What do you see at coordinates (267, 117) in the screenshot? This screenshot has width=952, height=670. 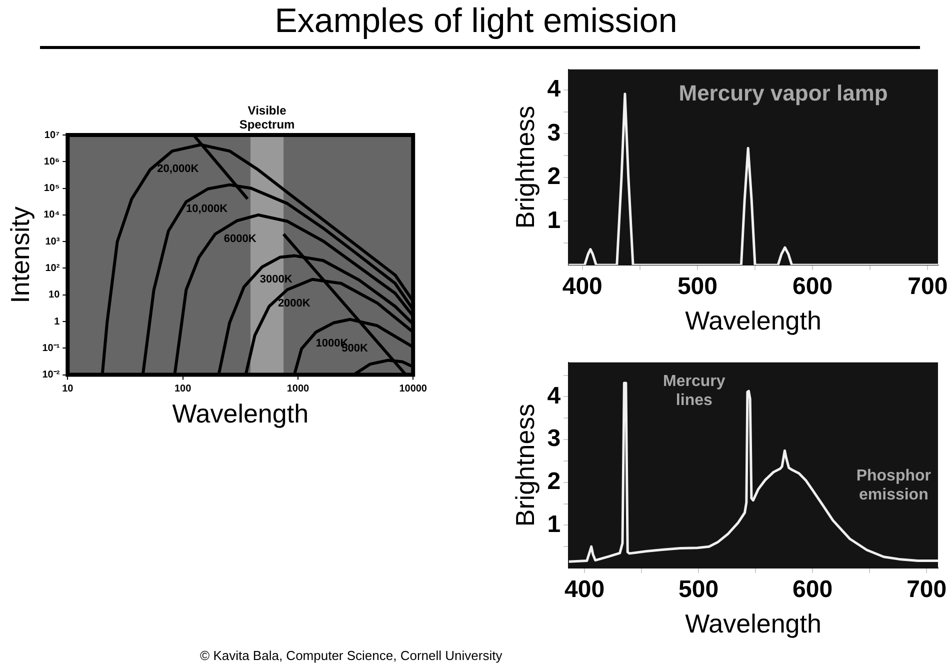 I see `band-label: Visible Spectrum` at bounding box center [267, 117].